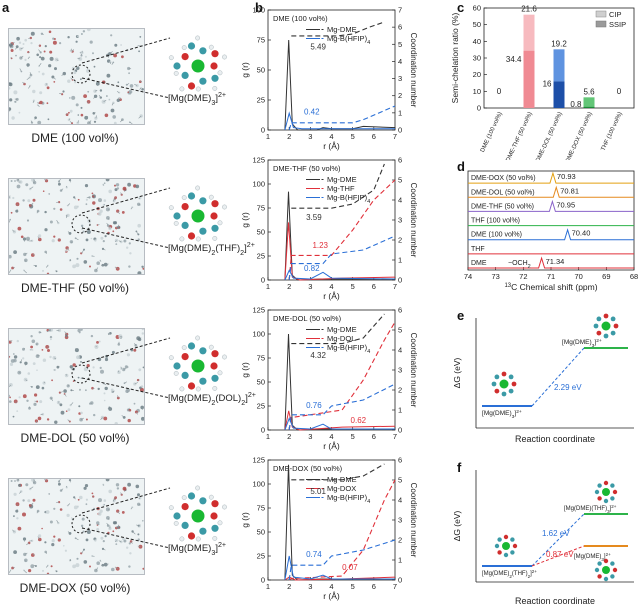  I want to click on y2-axis-label: Coordination number, so click(413, 370).